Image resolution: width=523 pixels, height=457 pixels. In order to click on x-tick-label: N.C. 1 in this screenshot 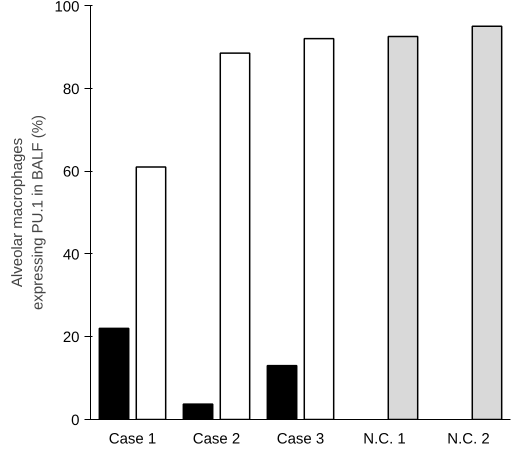, I will do `click(384, 439)`.